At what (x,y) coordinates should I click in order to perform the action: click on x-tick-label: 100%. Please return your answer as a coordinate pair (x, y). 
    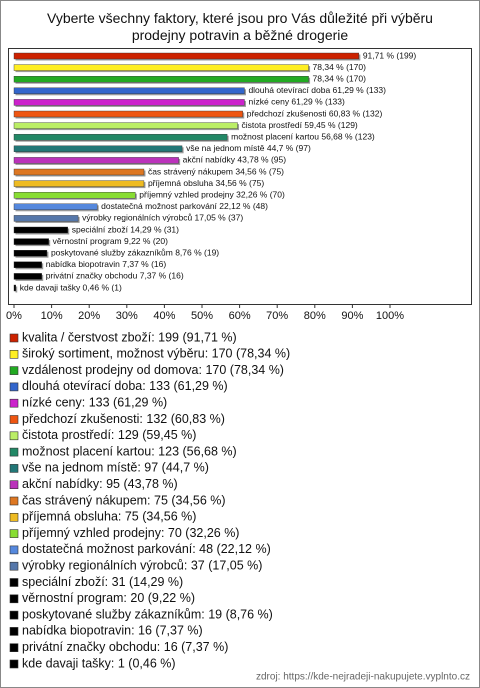
    Looking at the image, I should click on (390, 316).